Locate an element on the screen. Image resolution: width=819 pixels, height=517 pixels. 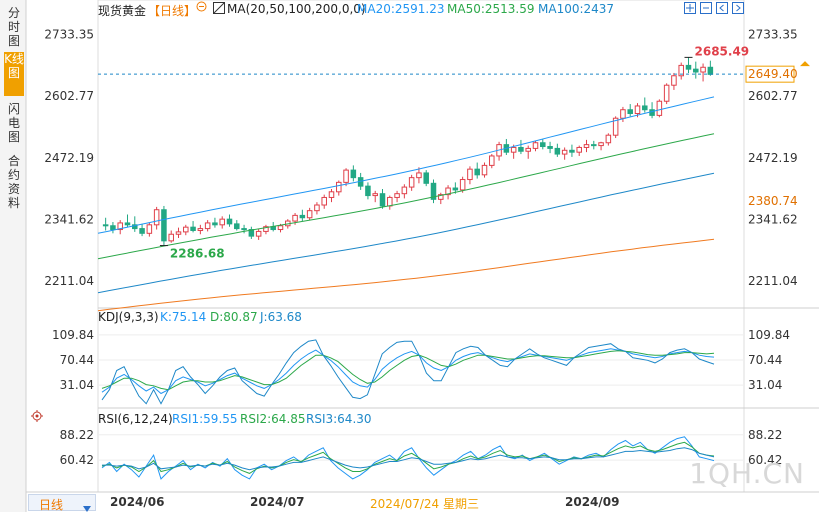
kdj-k-value: K:75.14 is located at coordinates (183, 317).